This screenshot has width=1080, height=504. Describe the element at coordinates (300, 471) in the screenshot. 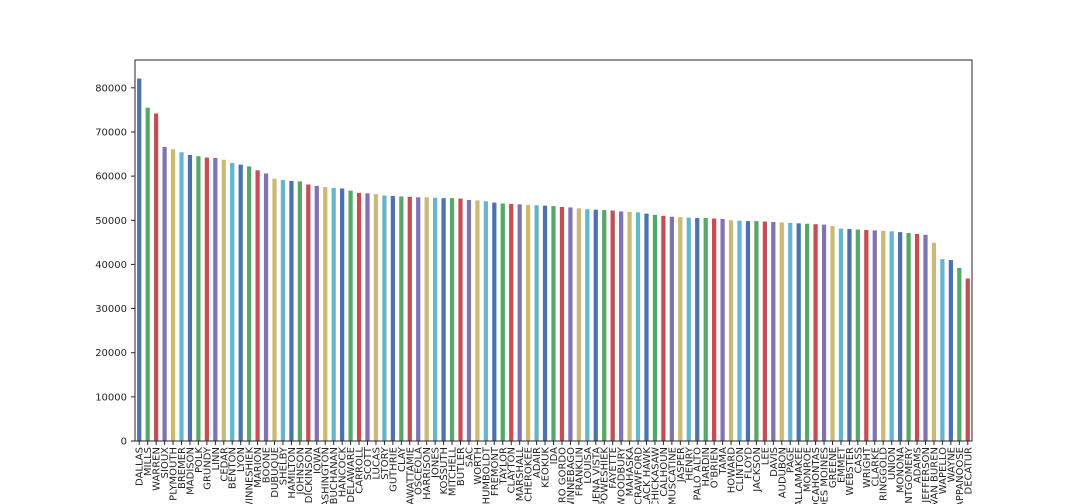

I see `x-tick-label: JOHNSON` at that location.